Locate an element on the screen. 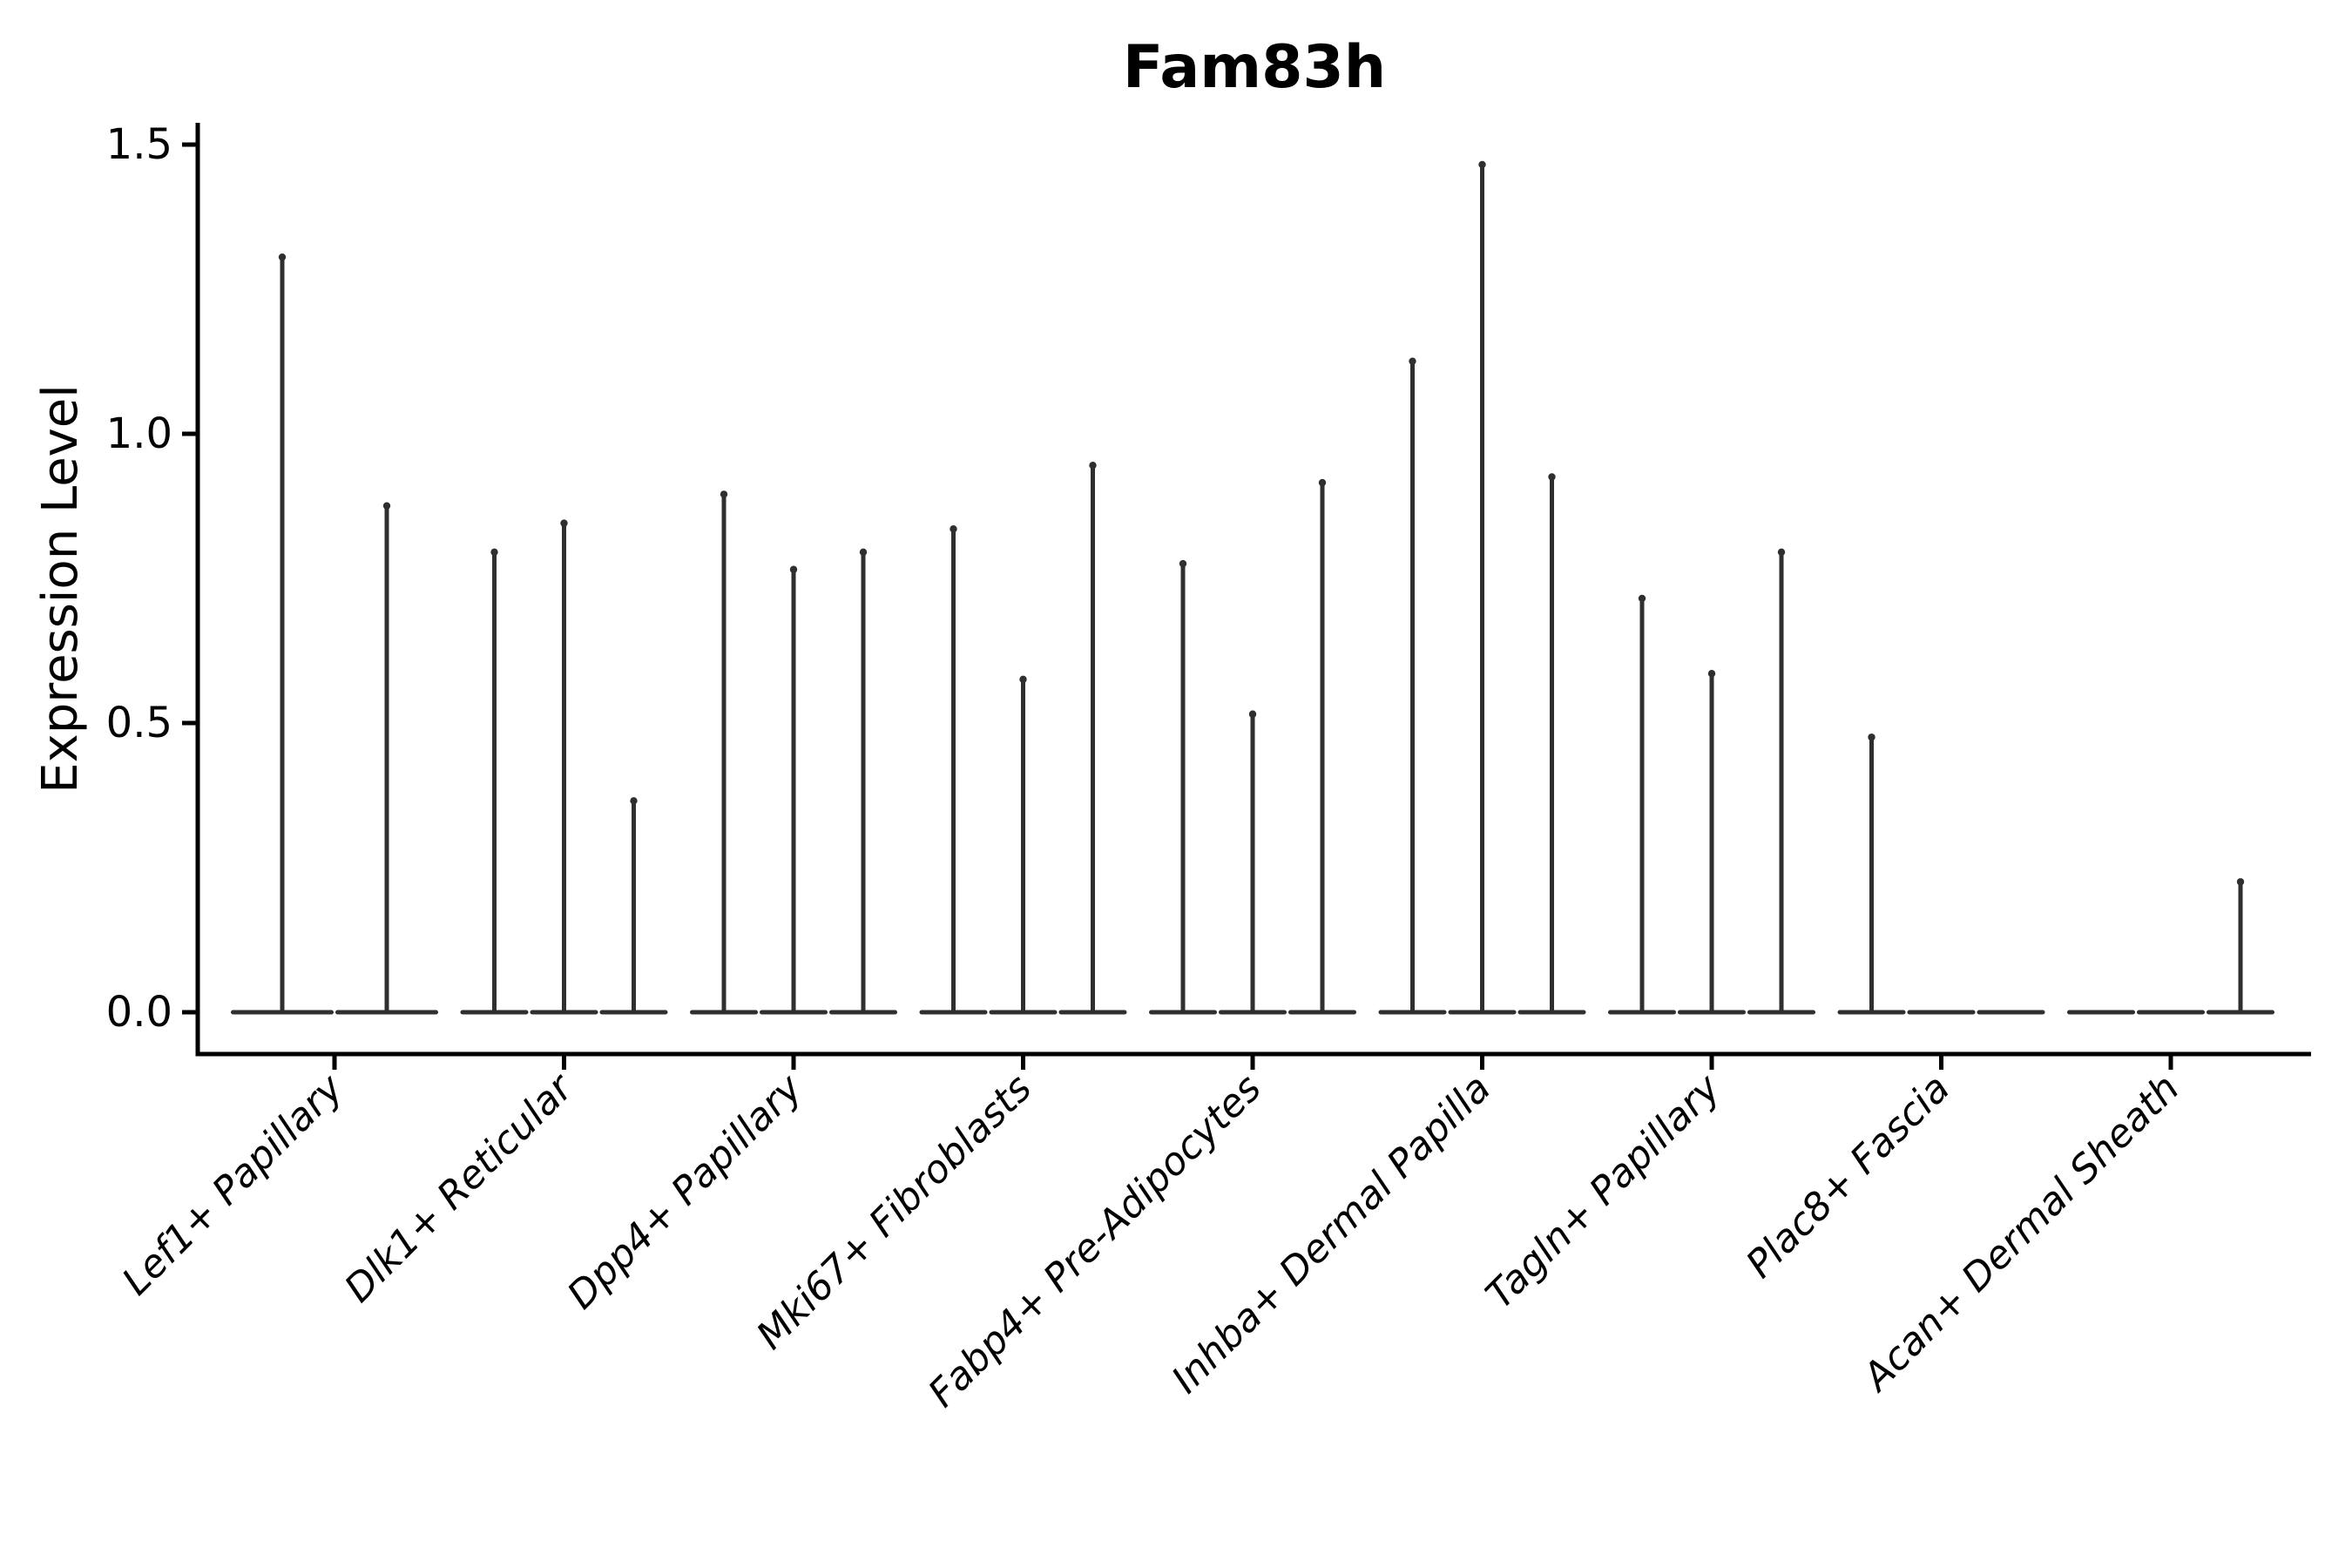  y-tick-label: 0.5 is located at coordinates (139, 723).